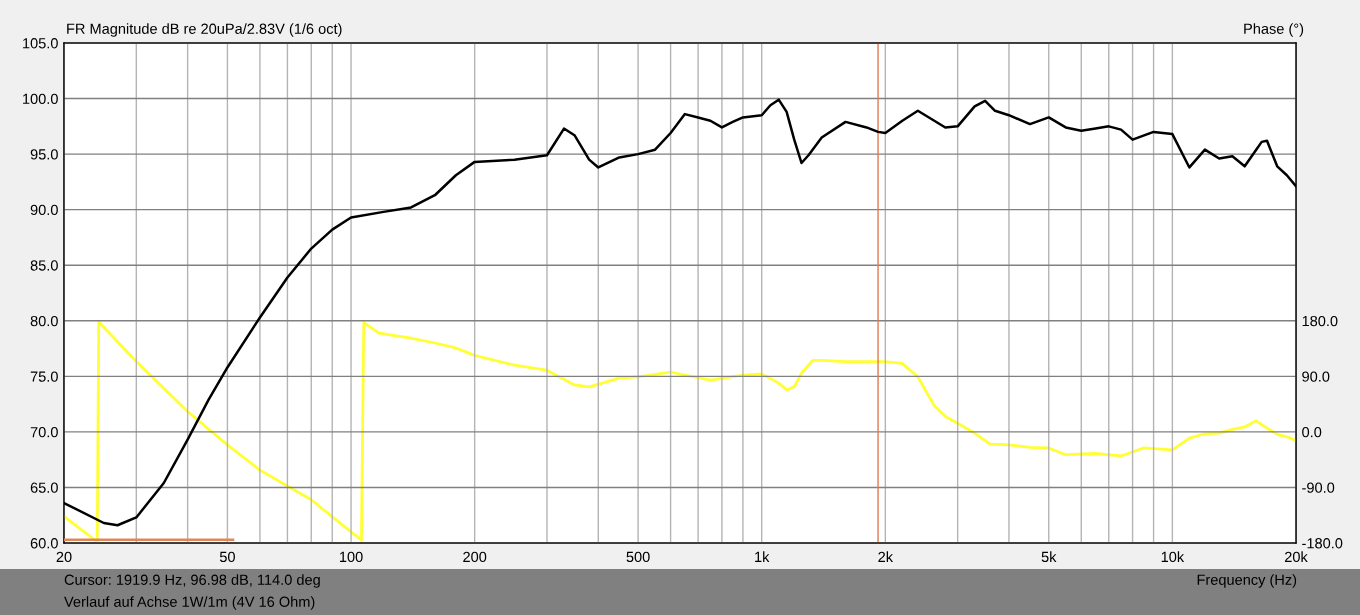 The image size is (1360, 615). What do you see at coordinates (44, 321) in the screenshot?
I see `y-tick-label: 80.0` at bounding box center [44, 321].